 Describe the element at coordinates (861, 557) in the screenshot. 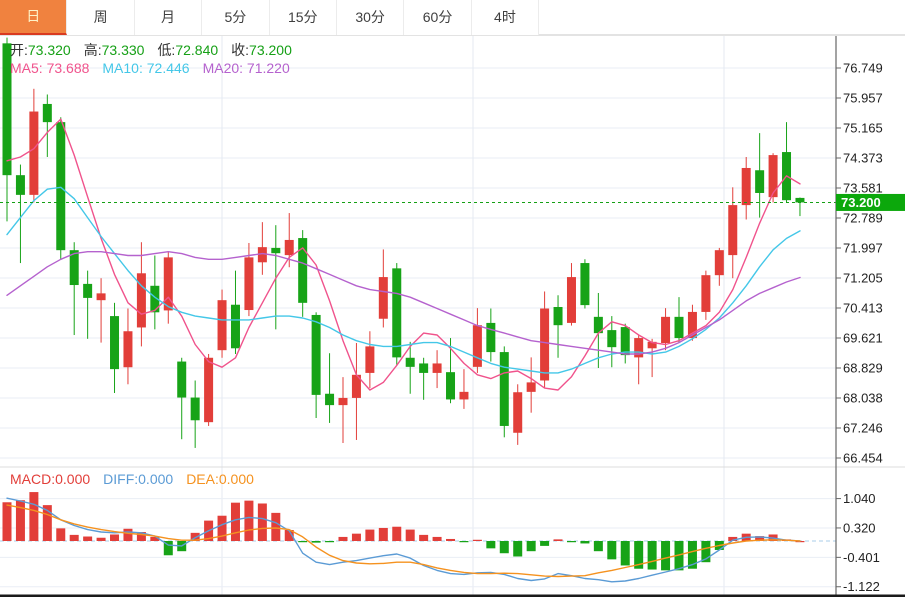

I see `macd-axis-label: -0.401` at that location.